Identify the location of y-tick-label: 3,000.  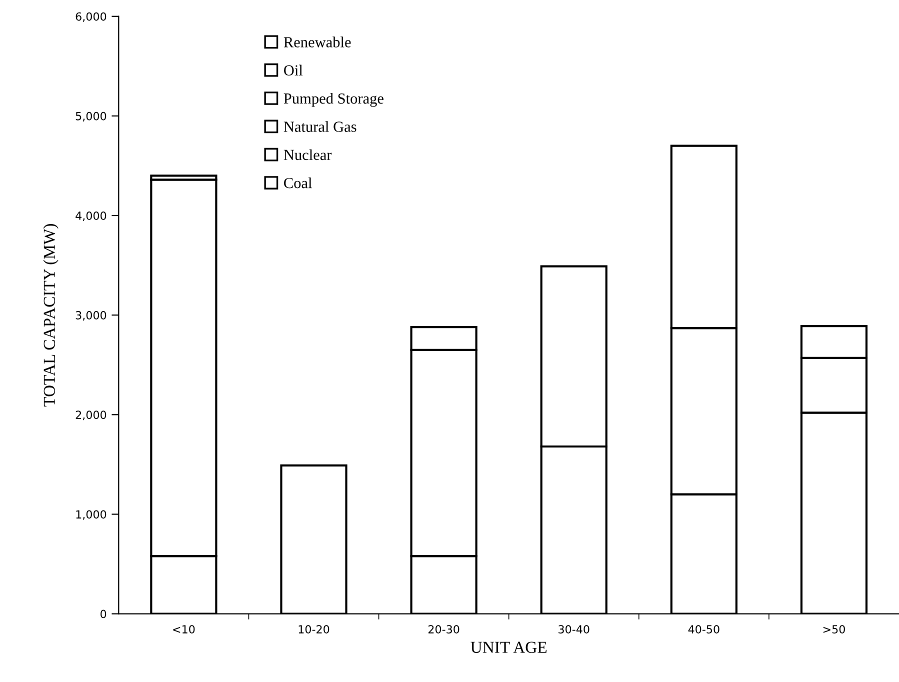
(91, 316).